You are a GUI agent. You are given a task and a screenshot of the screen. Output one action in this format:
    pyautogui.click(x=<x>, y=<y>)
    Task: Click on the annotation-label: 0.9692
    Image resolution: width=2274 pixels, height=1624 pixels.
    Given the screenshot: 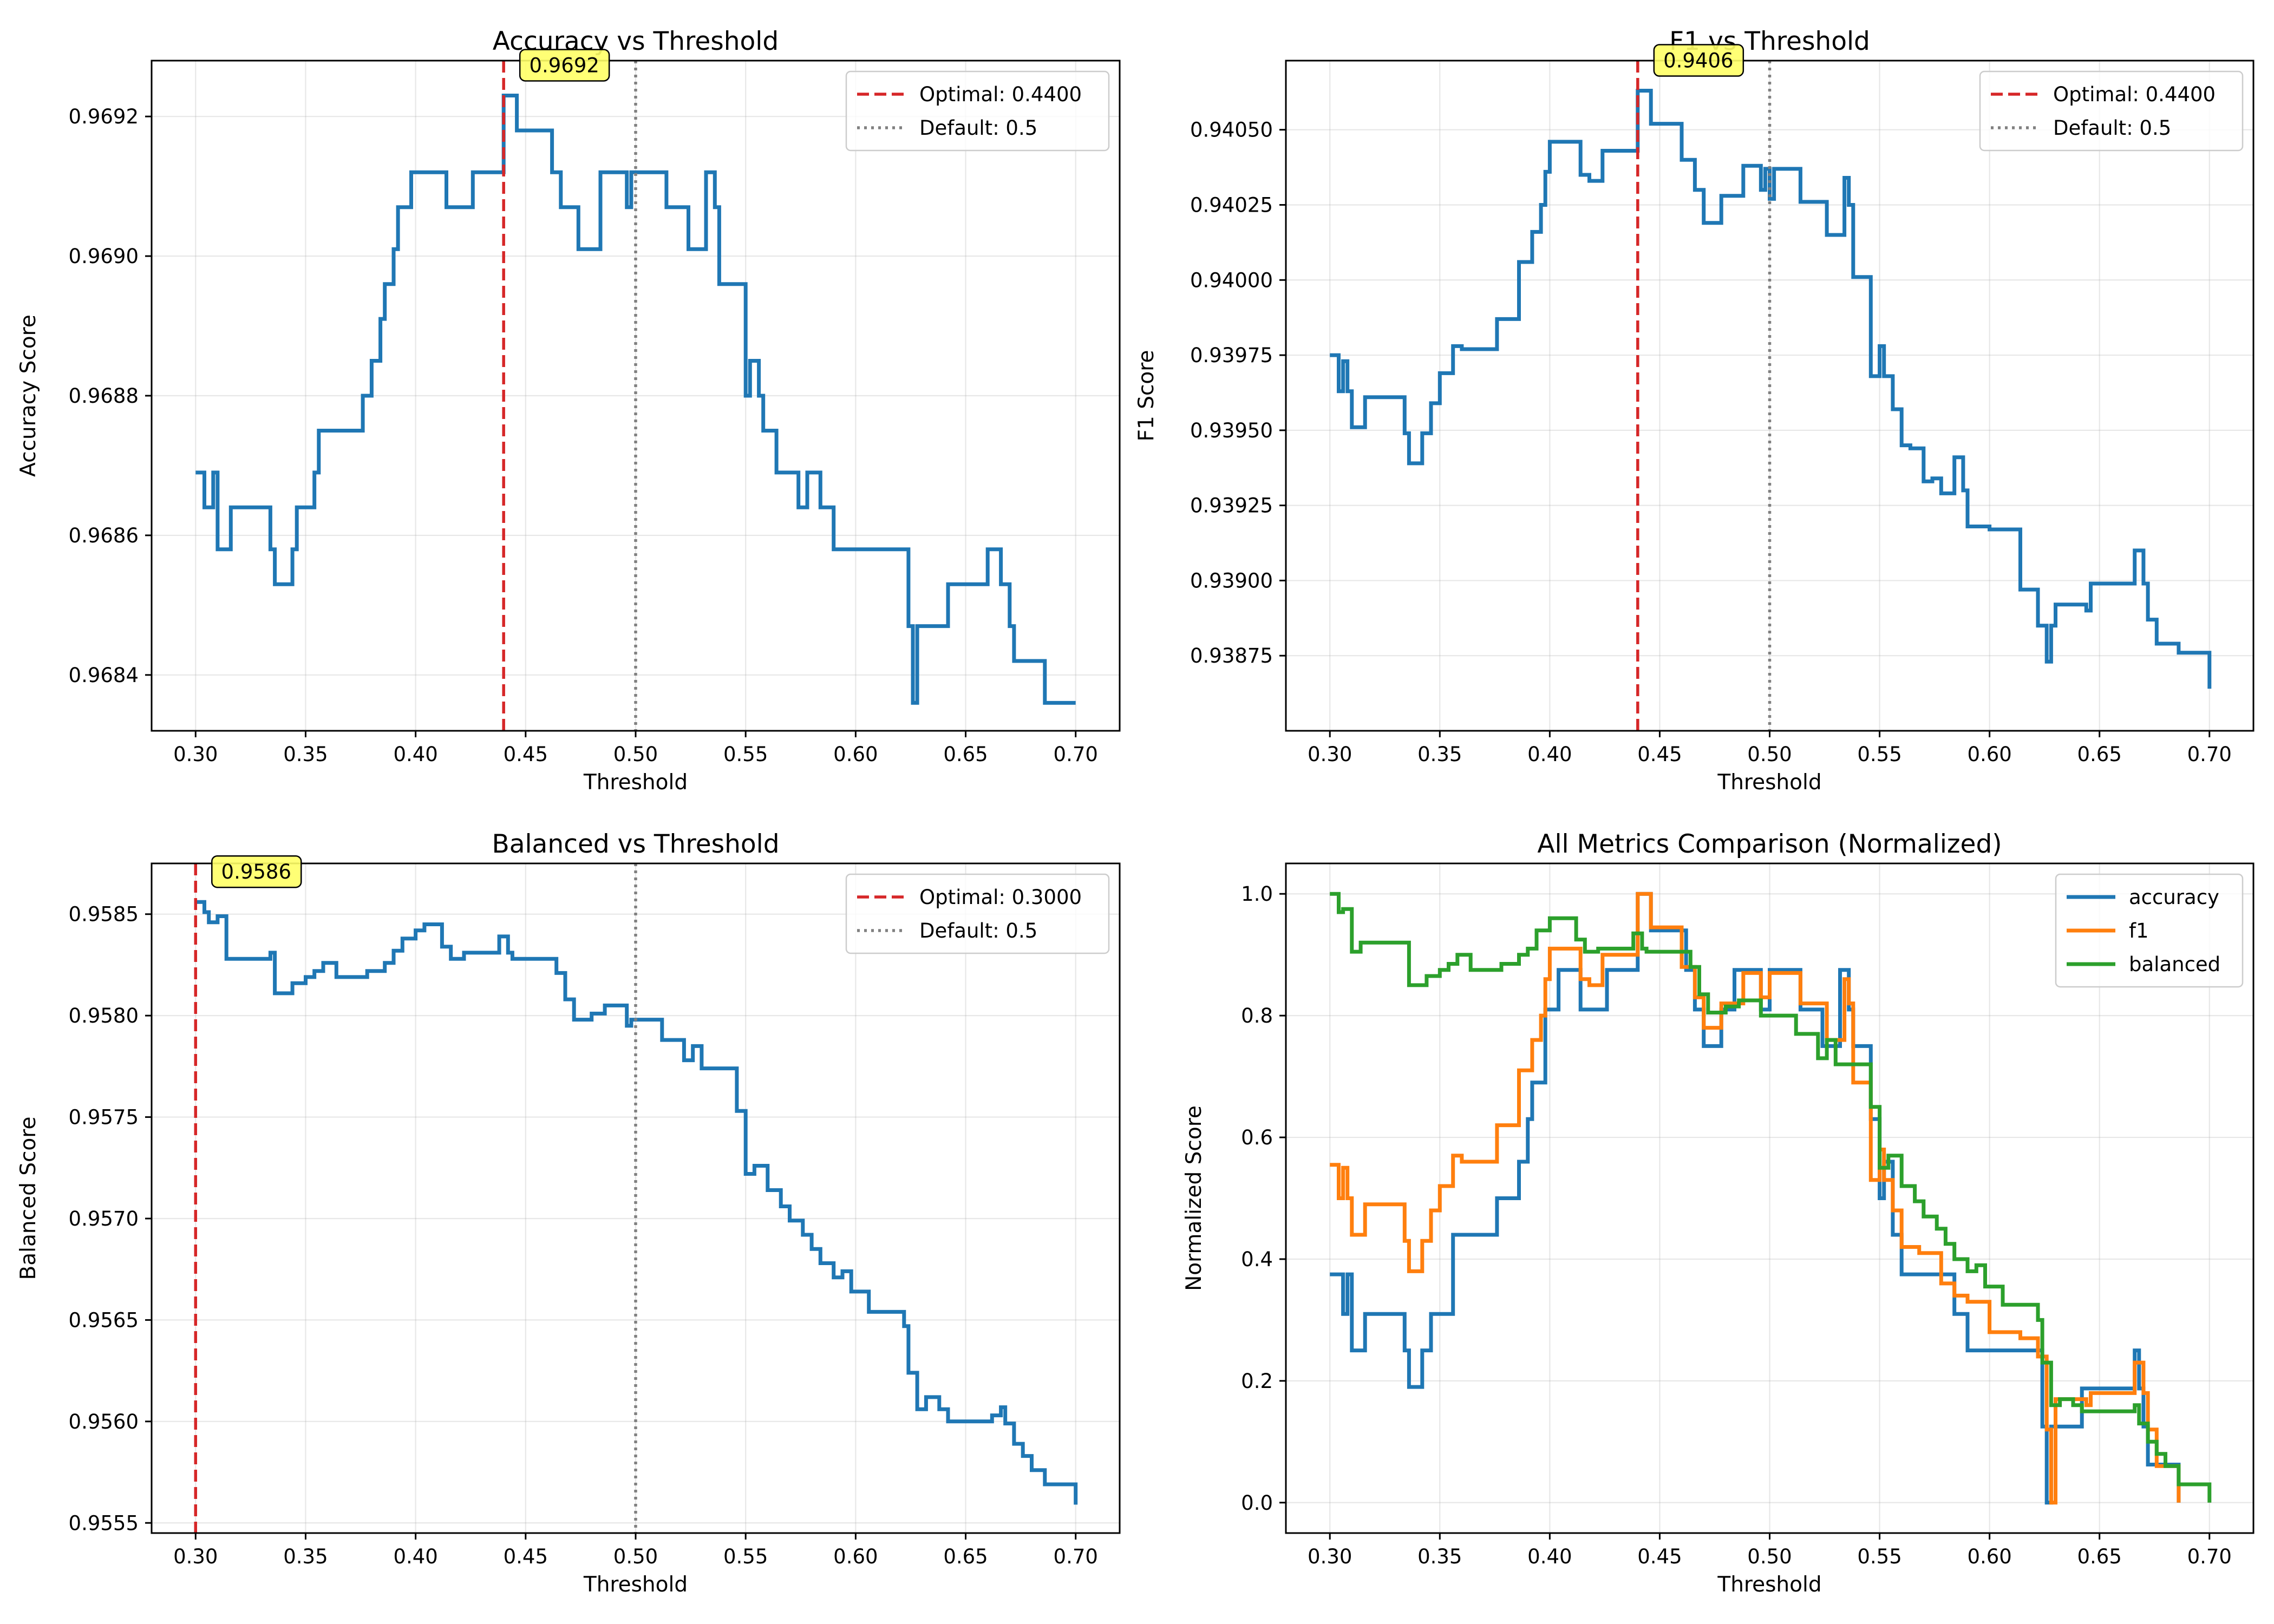 What is the action you would take?
    pyautogui.click(x=564, y=65)
    